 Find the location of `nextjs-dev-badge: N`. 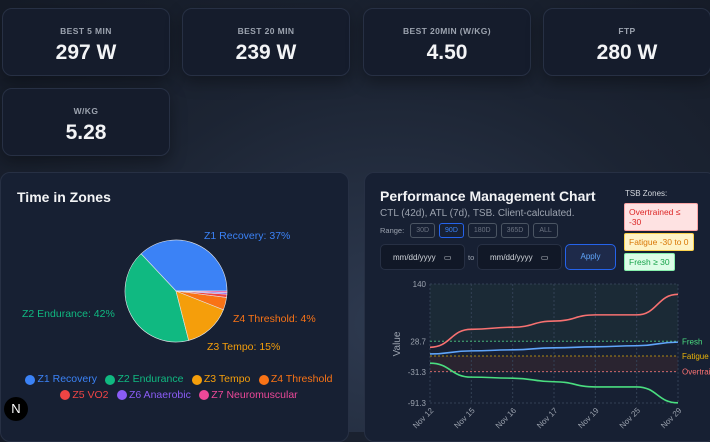

nextjs-dev-badge: N is located at coordinates (16, 409).